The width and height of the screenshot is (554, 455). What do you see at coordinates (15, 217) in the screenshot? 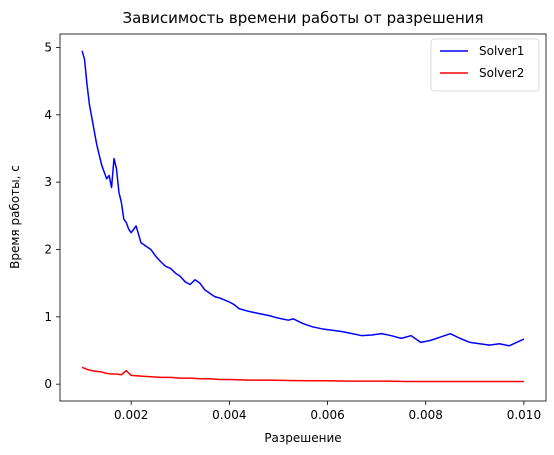
I see `y-axis-label: Время работы, с` at bounding box center [15, 217].